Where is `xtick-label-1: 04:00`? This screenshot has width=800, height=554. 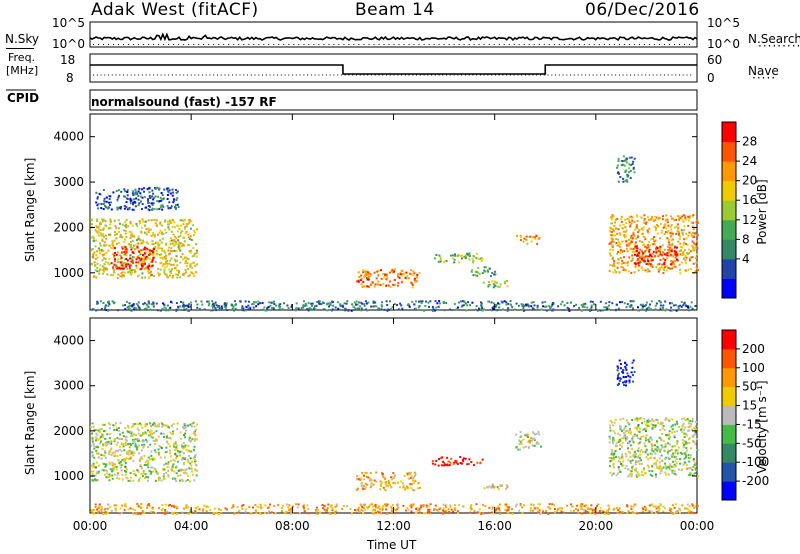
xtick-label-1: 04:00 is located at coordinates (191, 526).